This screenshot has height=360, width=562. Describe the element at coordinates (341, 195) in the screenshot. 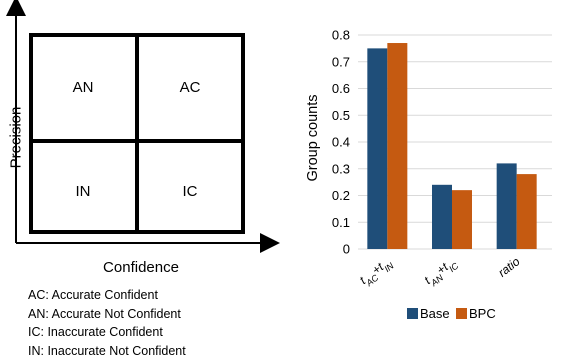

I see `y-tick-label: 0.2` at that location.